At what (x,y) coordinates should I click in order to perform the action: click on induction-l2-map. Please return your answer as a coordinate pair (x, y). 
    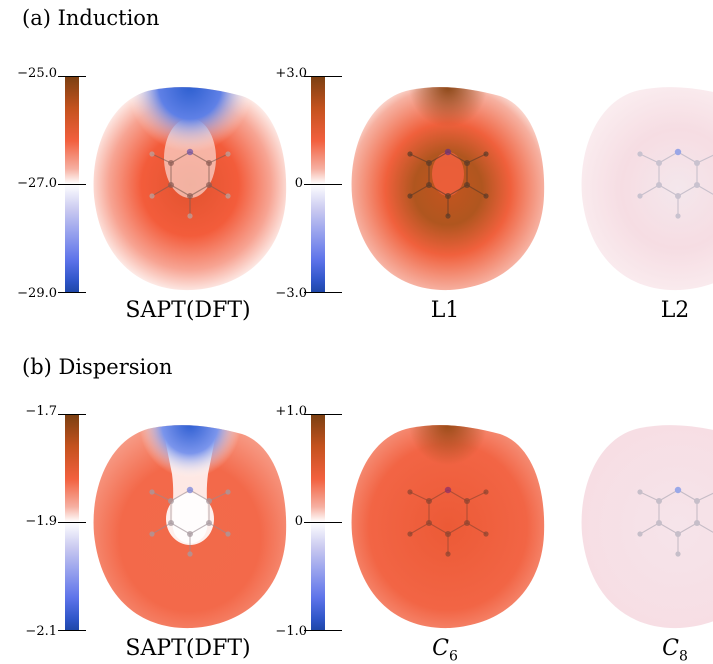
    Looking at the image, I should click on (647, 189).